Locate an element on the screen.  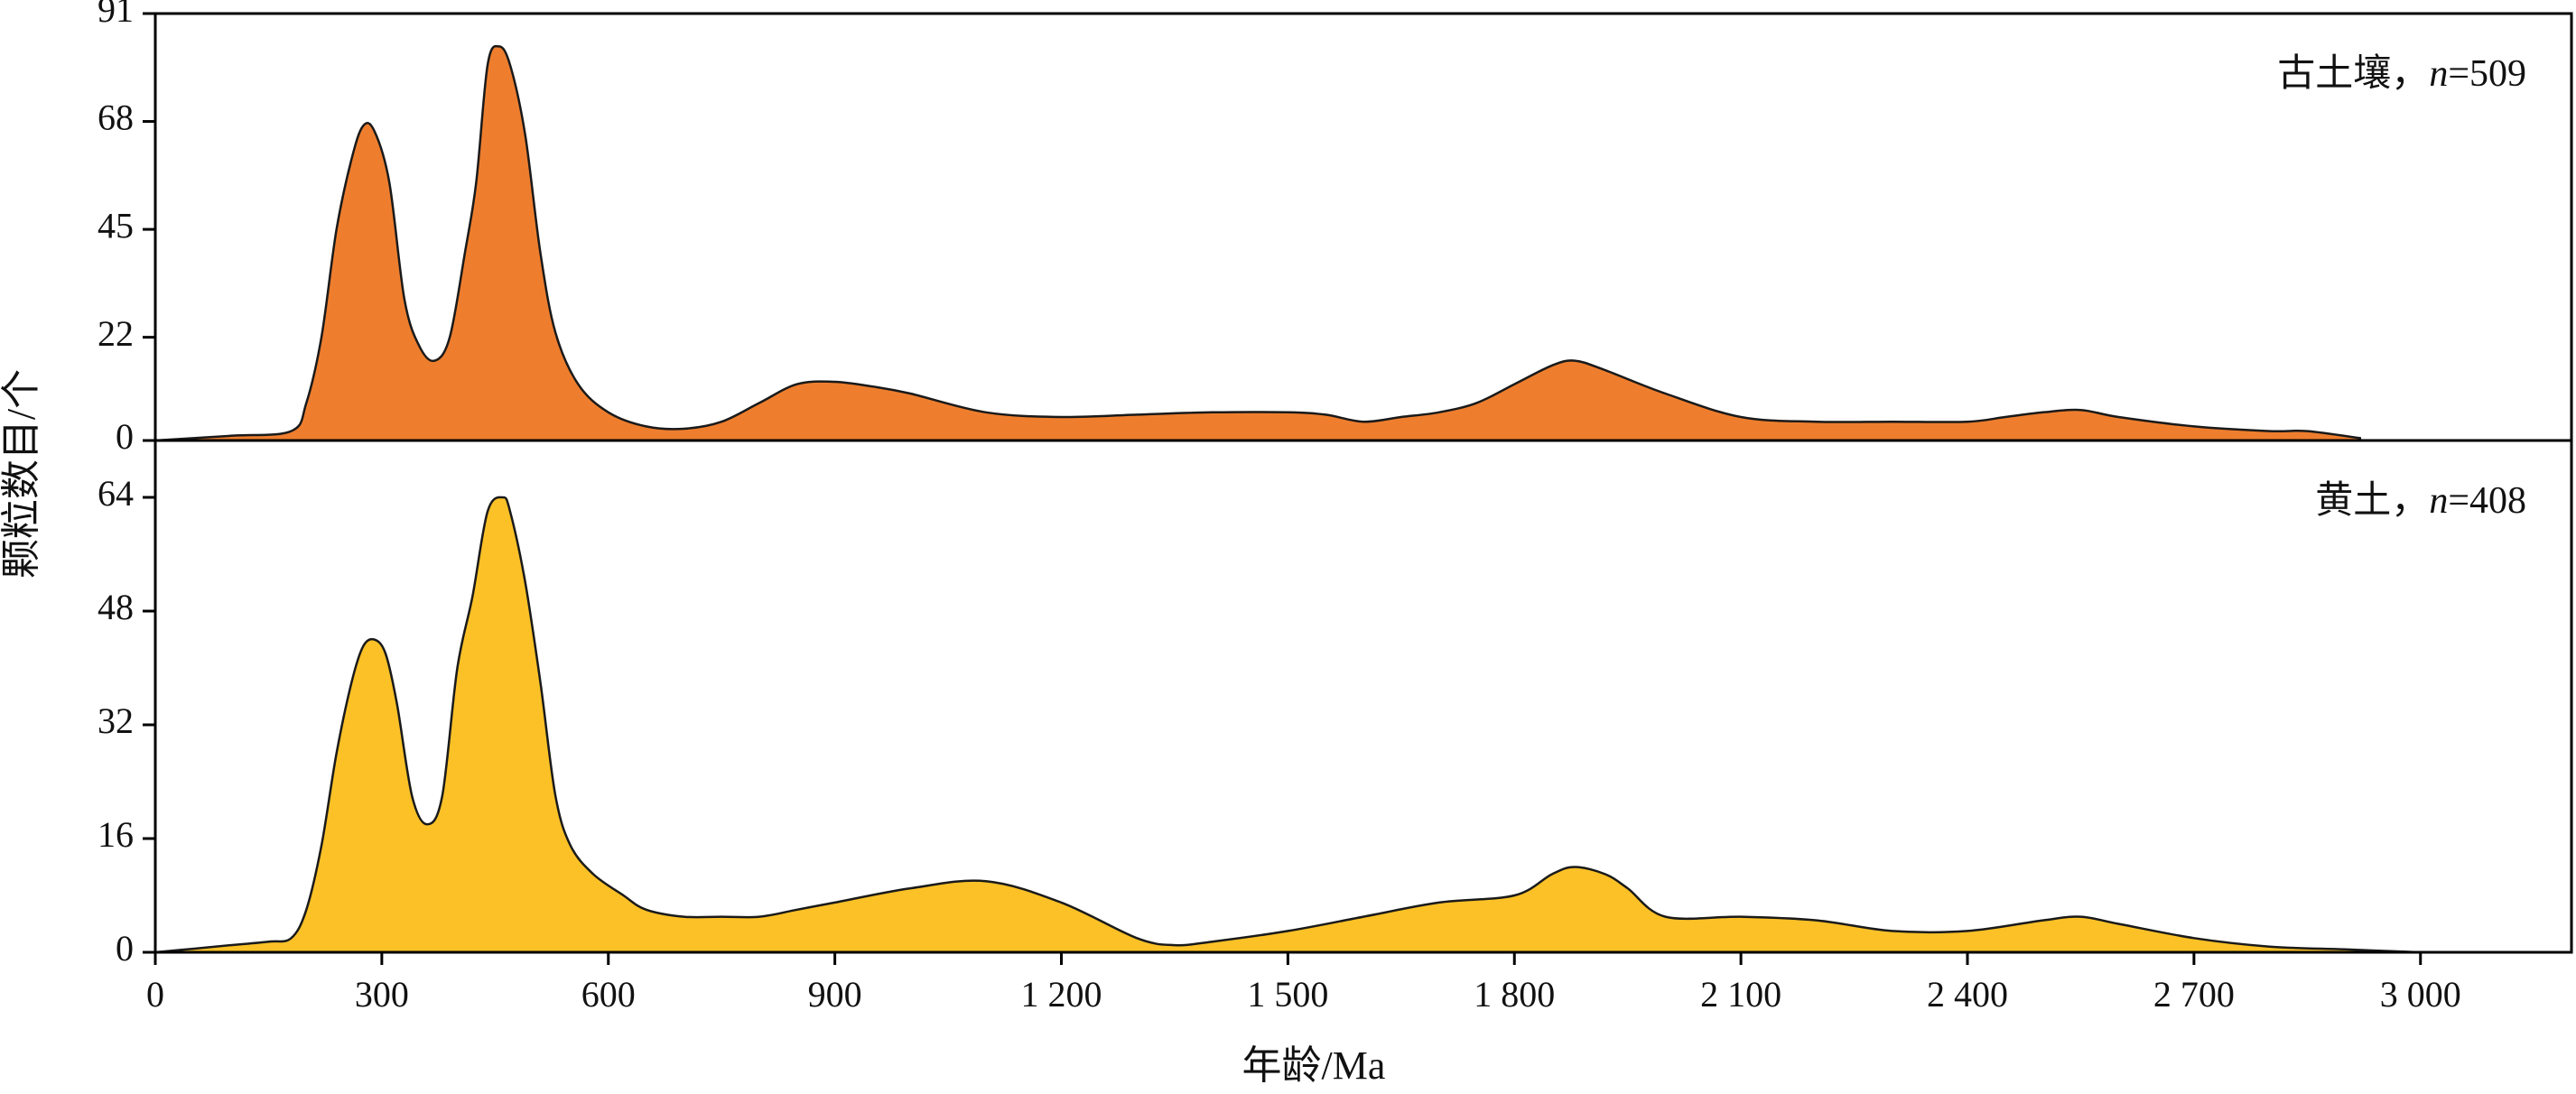
x-tick-label: 2 100 is located at coordinates (1740, 994).